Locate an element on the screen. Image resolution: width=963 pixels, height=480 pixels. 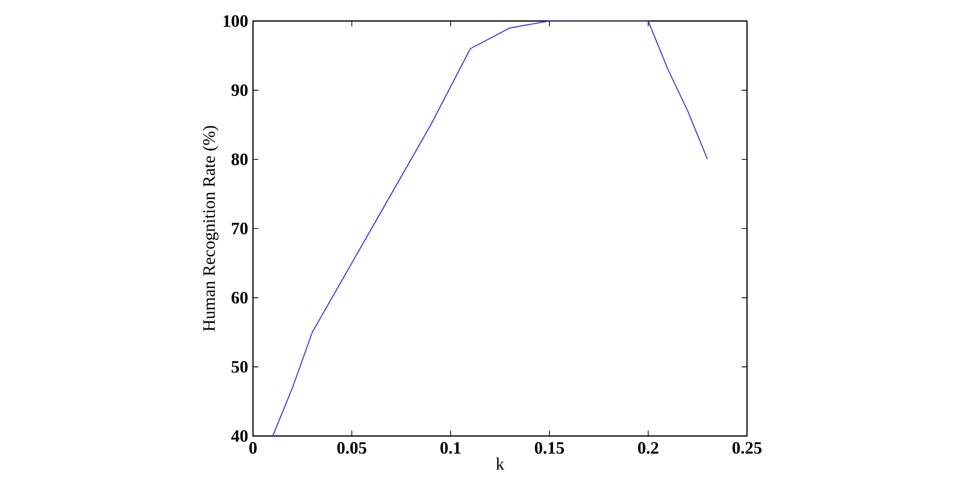
x-tick-label: 0.25 is located at coordinates (747, 448).